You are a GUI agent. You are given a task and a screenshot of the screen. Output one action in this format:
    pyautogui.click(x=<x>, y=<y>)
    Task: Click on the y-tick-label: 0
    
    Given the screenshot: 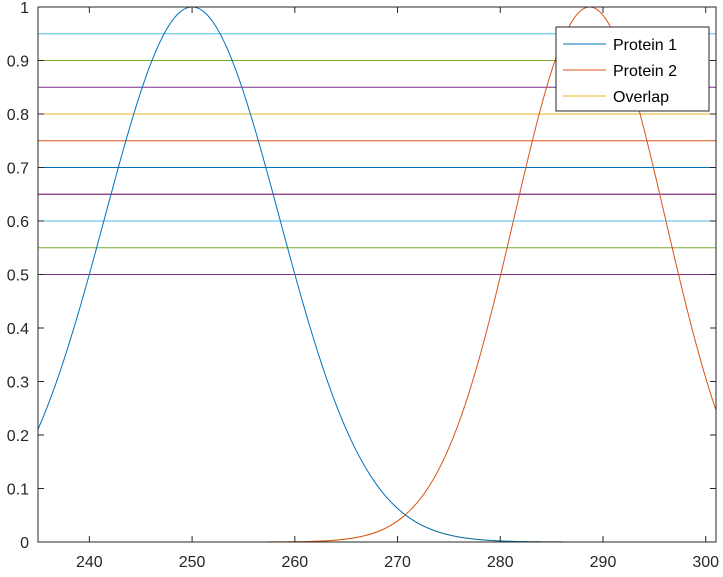 What is the action you would take?
    pyautogui.click(x=24, y=543)
    